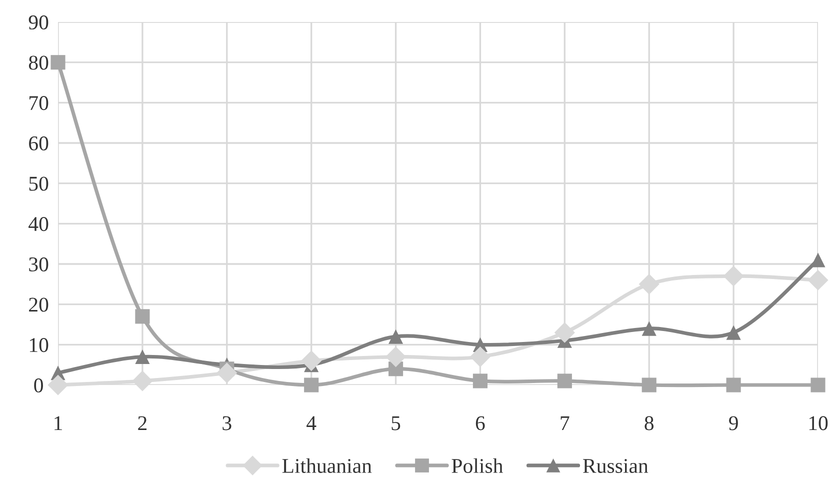 The height and width of the screenshot is (480, 831). Describe the element at coordinates (39, 345) in the screenshot. I see `y-tick-label: 10` at that location.